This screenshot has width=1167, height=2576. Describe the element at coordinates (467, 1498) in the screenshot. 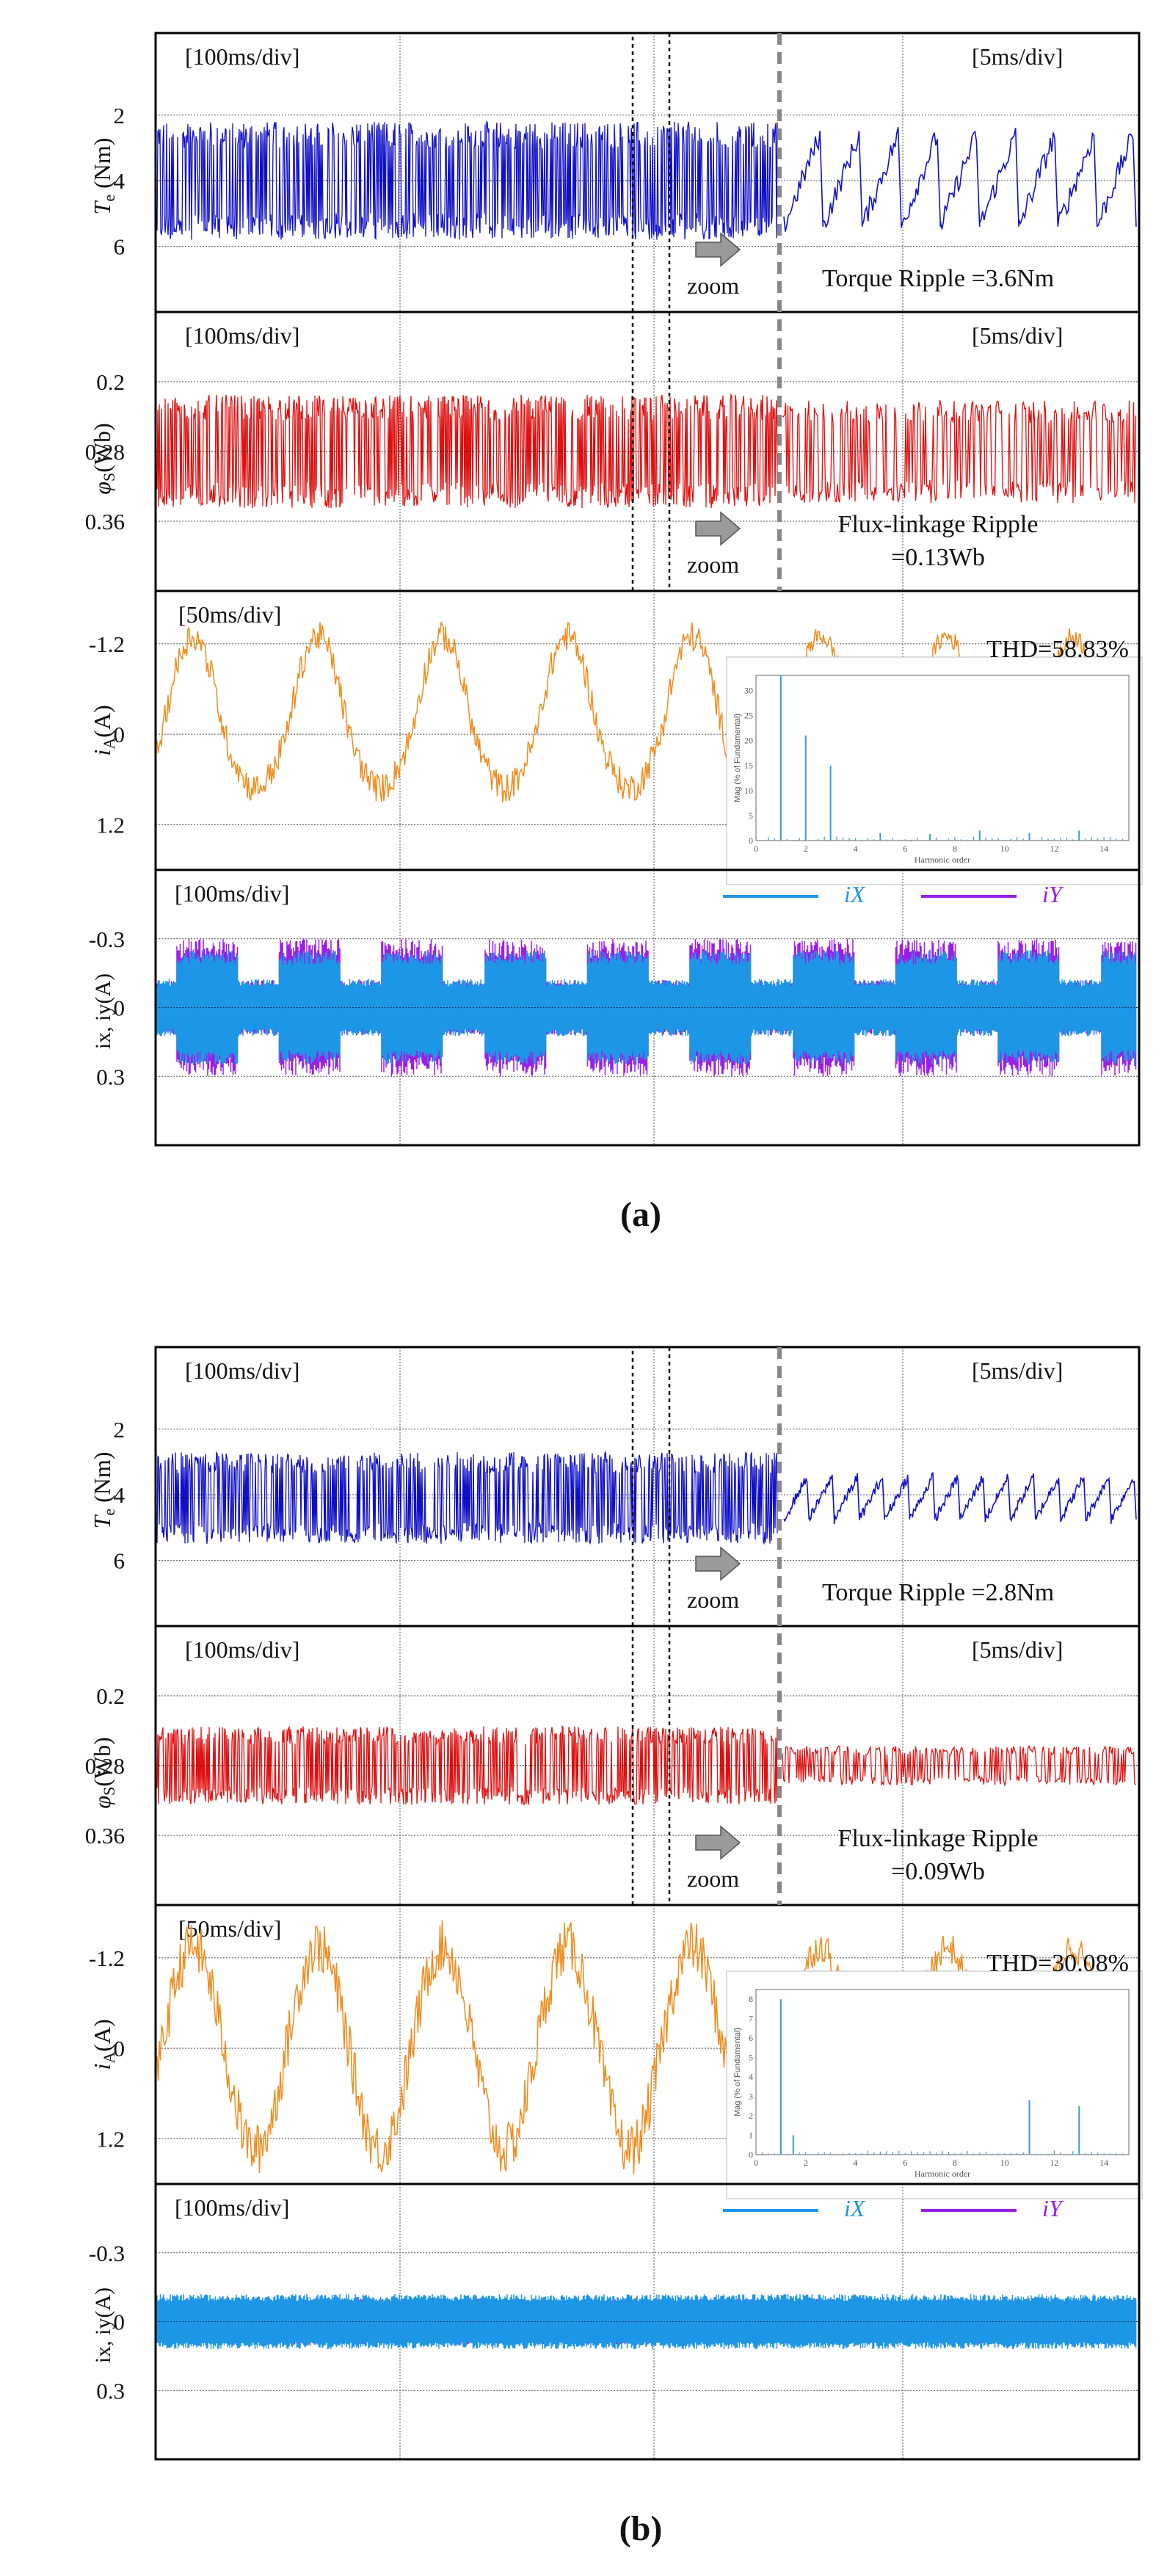

I see `torque-trace` at that location.